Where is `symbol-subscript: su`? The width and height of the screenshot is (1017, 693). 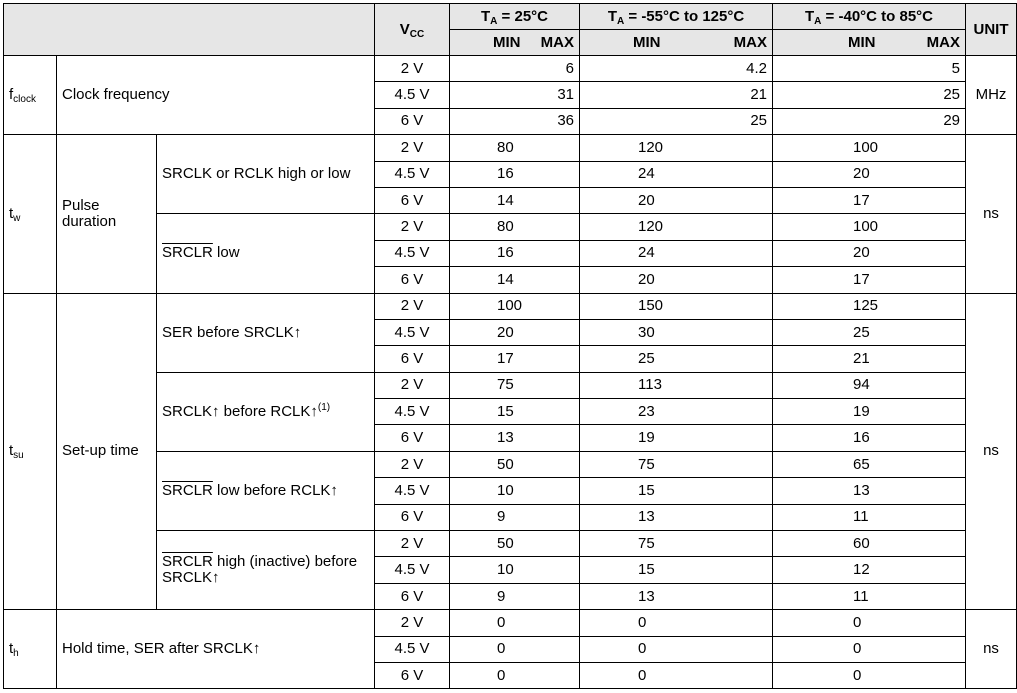
symbol-subscript: su is located at coordinates (18, 456).